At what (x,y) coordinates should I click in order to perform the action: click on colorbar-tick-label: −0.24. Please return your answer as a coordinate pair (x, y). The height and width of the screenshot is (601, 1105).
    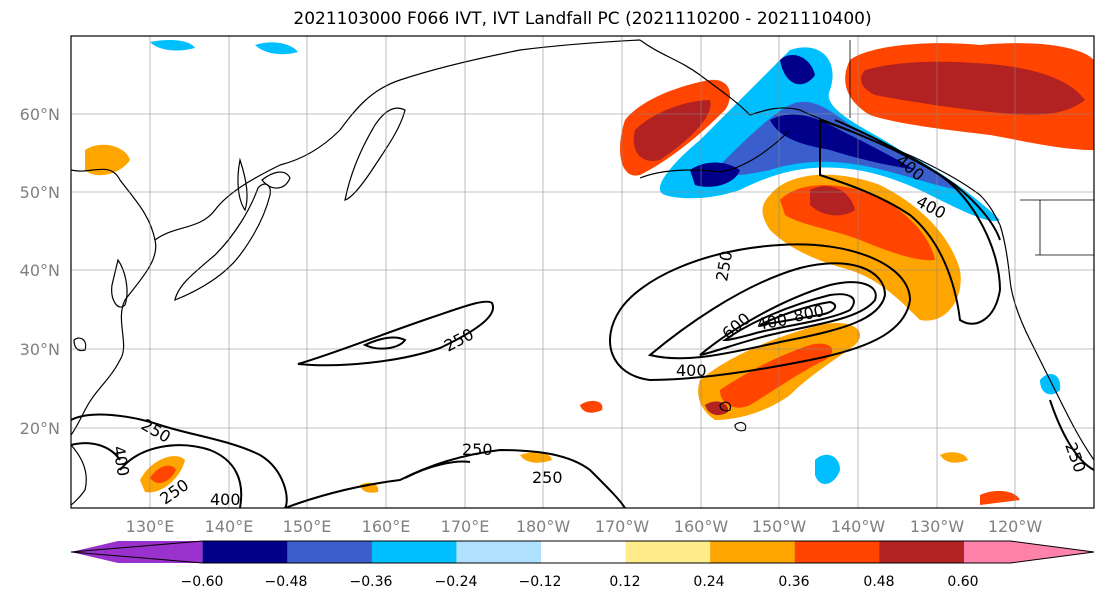
    Looking at the image, I should click on (456, 582).